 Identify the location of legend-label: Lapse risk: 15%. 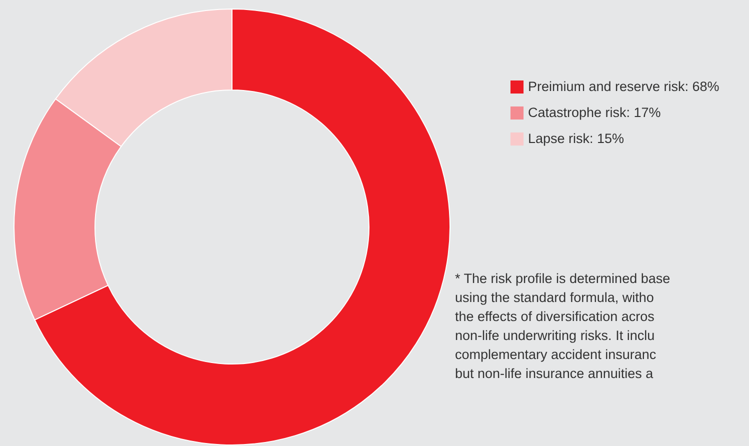
(576, 138).